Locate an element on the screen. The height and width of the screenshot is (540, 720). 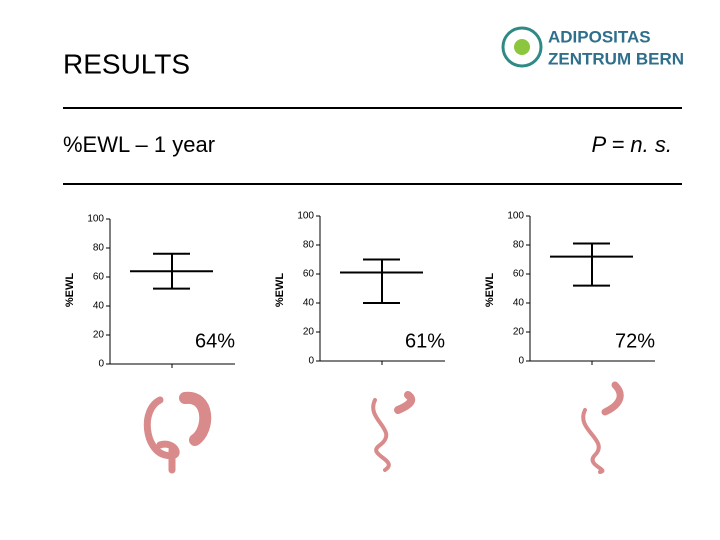
value-label: 61% is located at coordinates (425, 341).